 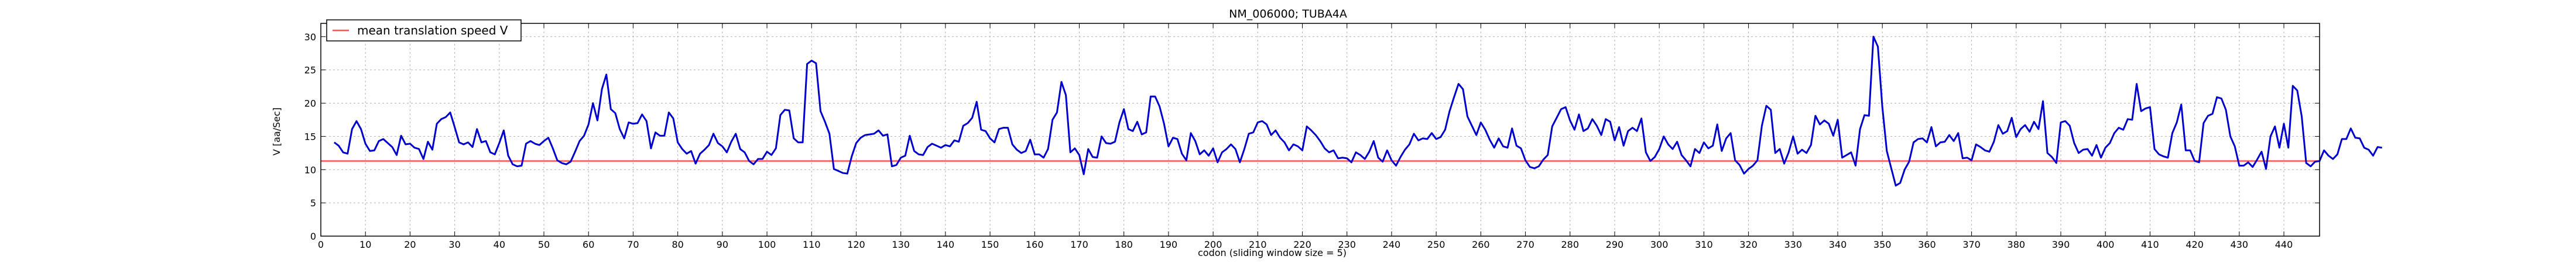 What do you see at coordinates (310, 103) in the screenshot?
I see `y-tick-label: 20` at bounding box center [310, 103].